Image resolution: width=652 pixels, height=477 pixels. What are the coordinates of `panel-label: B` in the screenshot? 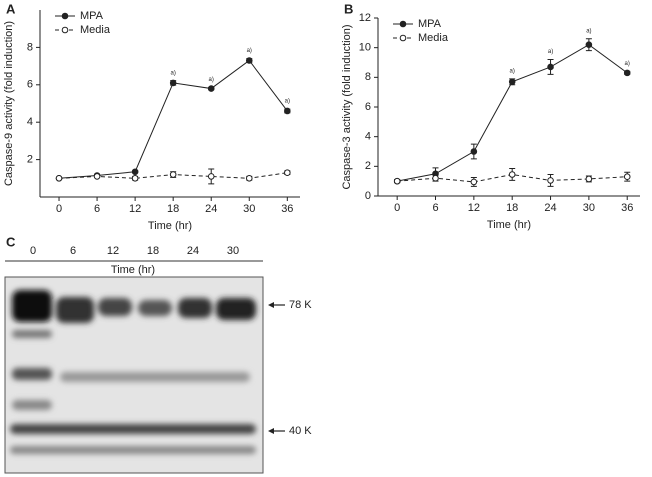 It's located at (348, 8).